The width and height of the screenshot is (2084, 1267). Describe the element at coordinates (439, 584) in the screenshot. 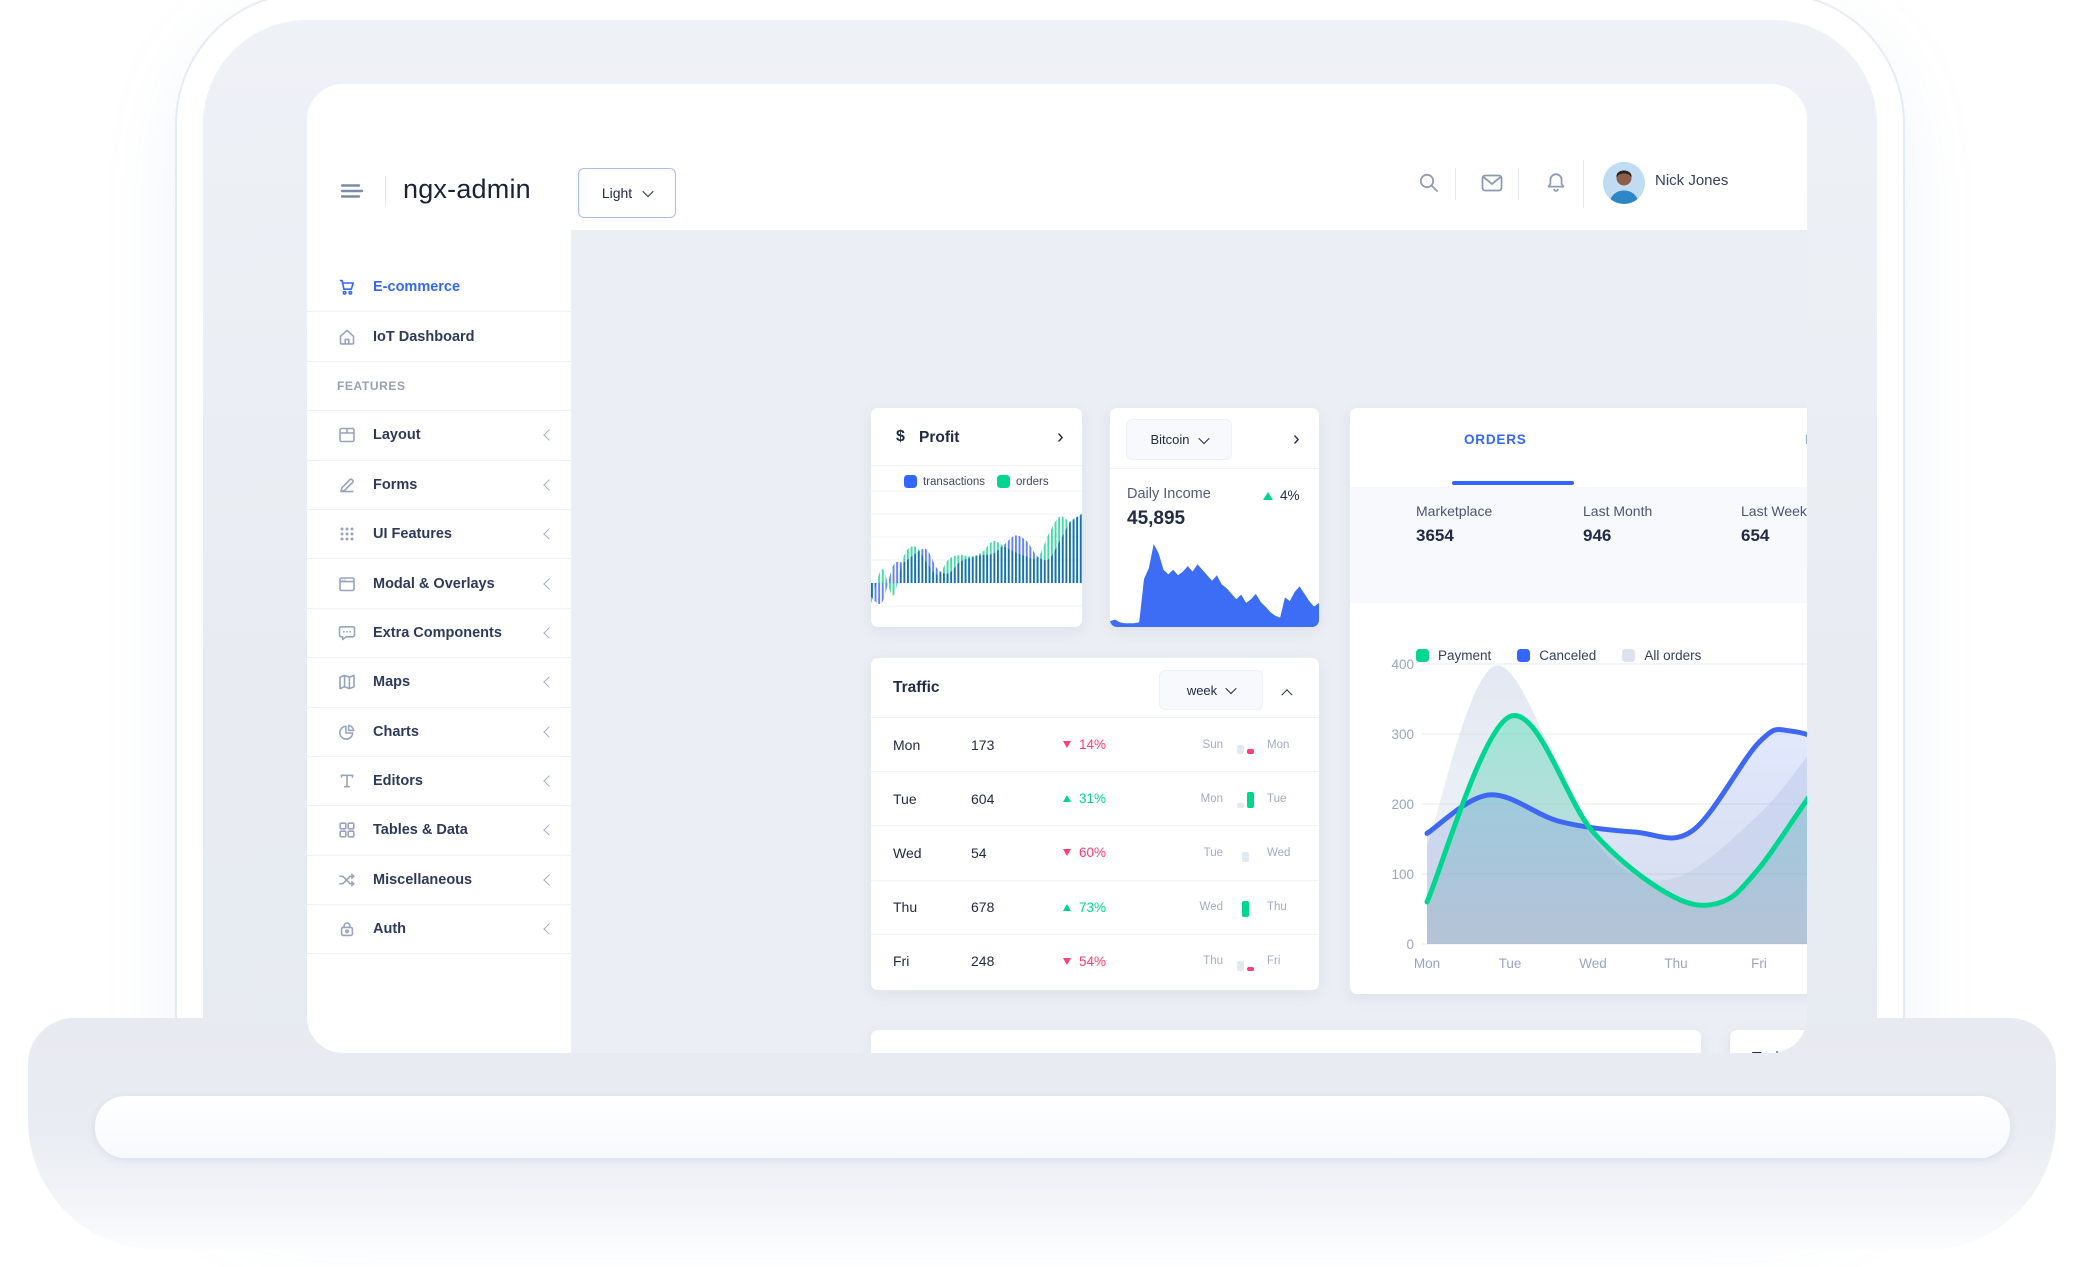

I see `sidebar-item-modal-overlays: Modal & Overlays` at that location.